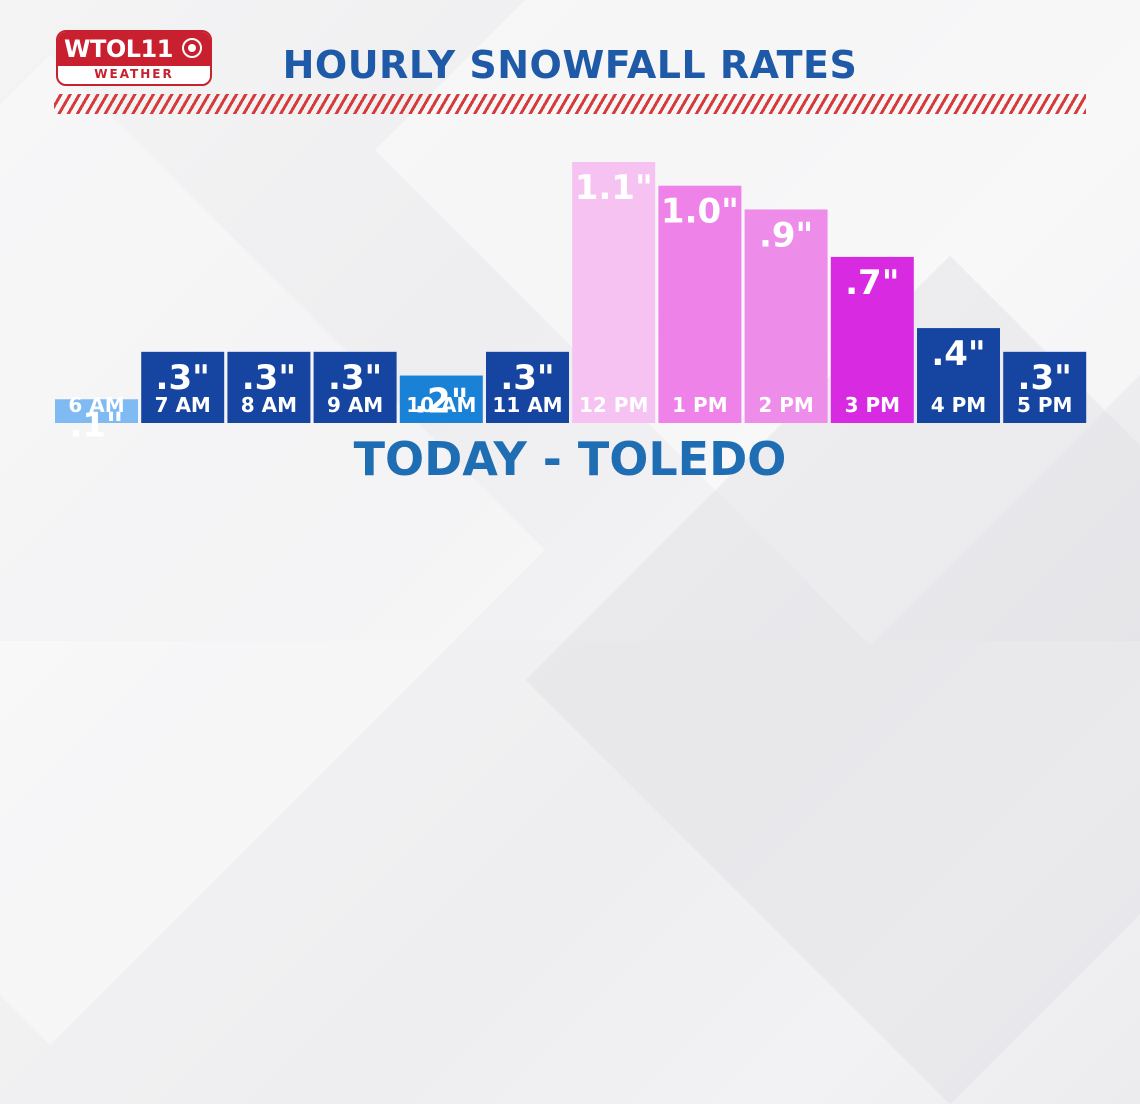 The width and height of the screenshot is (1140, 1104). Describe the element at coordinates (785, 405) in the screenshot. I see `bar-category-label: 2 PM` at that location.